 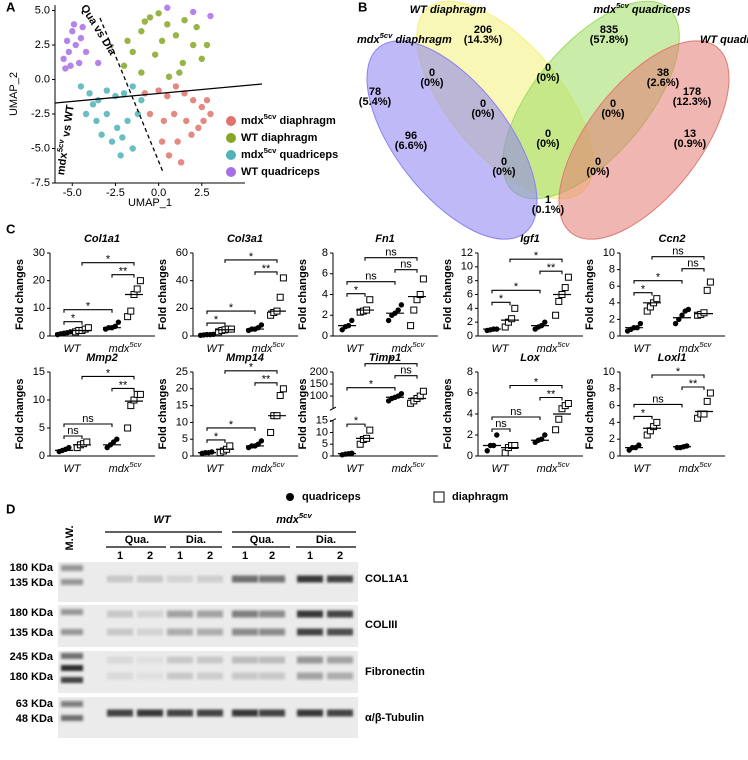 What do you see at coordinates (483, 114) in the screenshot?
I see `venn-percent: (0%)` at bounding box center [483, 114].